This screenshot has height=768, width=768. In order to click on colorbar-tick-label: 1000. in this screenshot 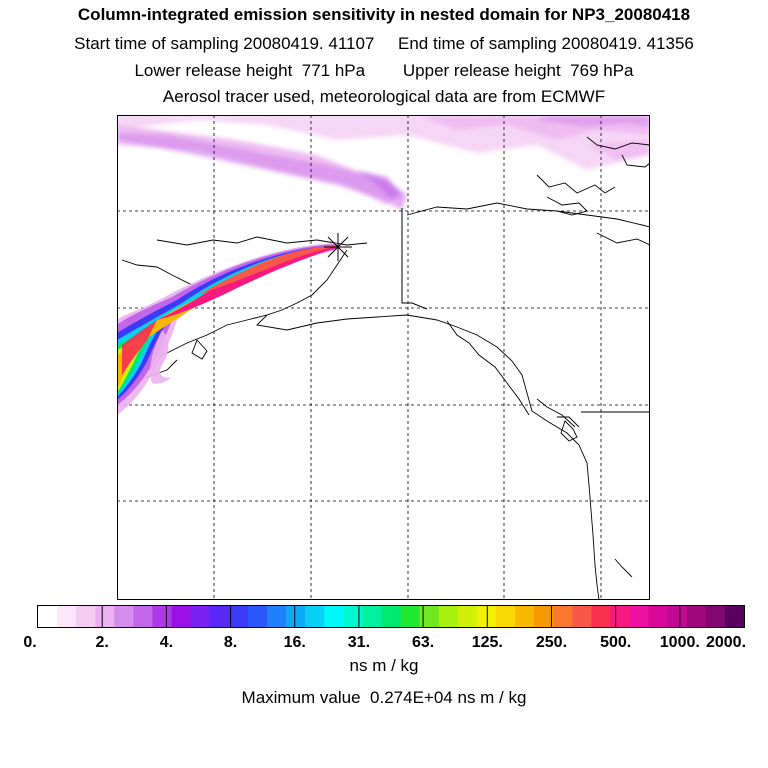, I will do `click(680, 642)`.